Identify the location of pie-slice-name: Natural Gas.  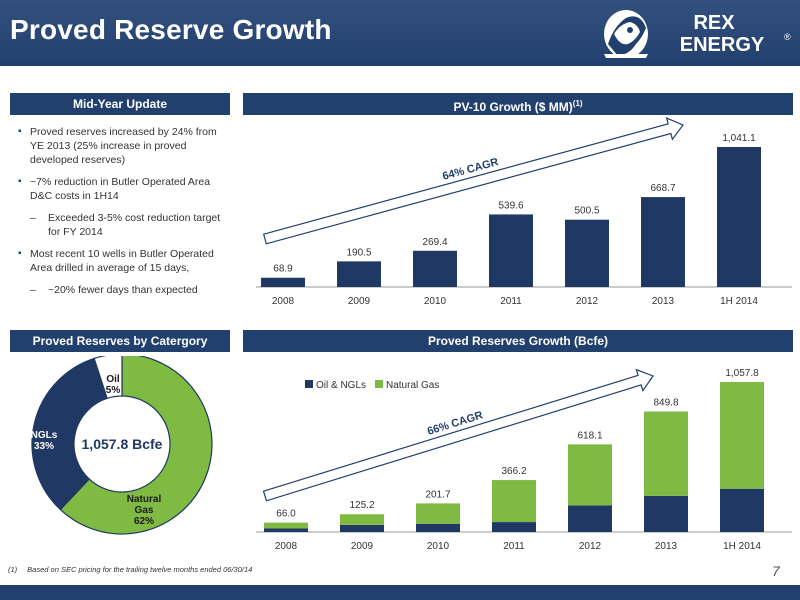
(144, 505).